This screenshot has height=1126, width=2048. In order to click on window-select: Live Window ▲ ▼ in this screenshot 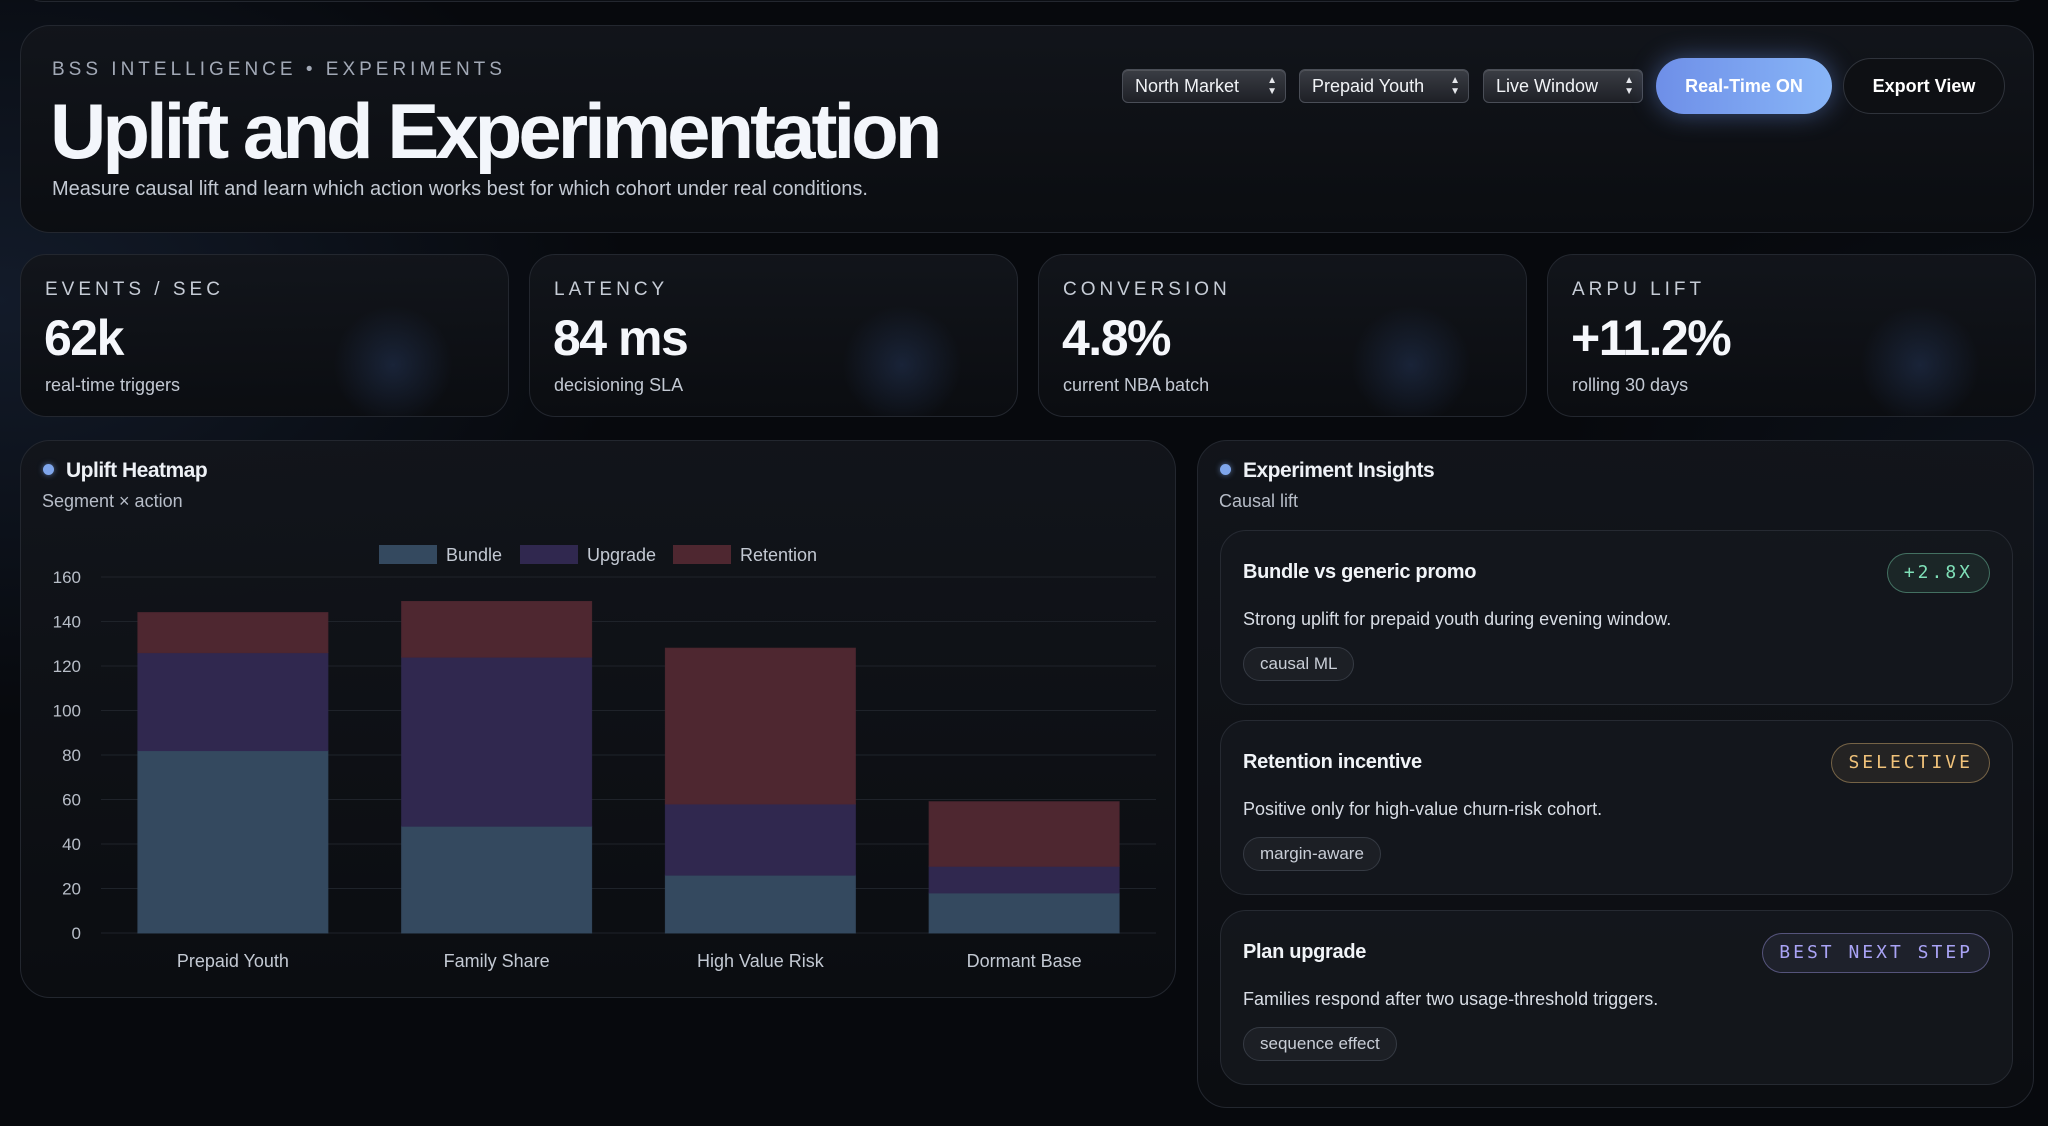, I will do `click(1563, 86)`.